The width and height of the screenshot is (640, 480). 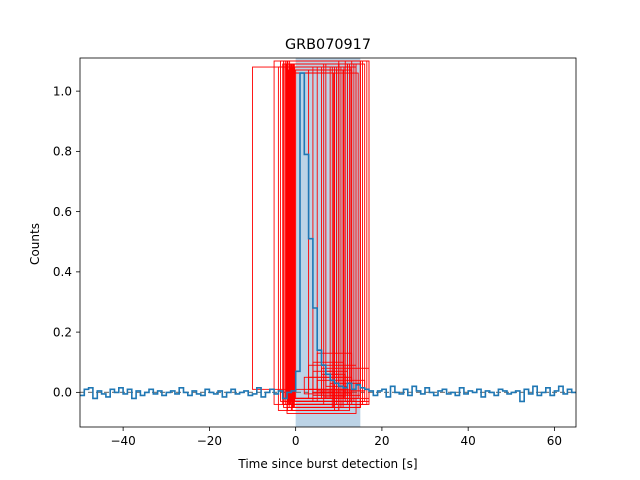 What do you see at coordinates (381, 441) in the screenshot?
I see `x-tick-label: 20` at bounding box center [381, 441].